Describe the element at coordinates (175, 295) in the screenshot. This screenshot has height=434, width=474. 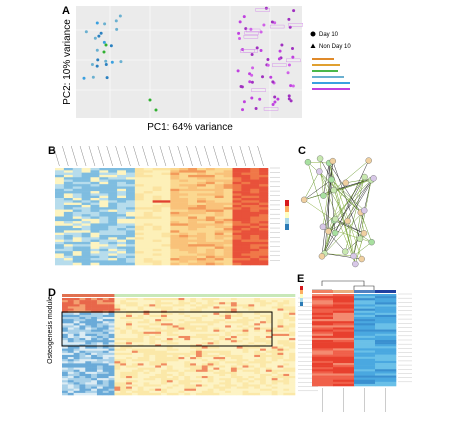
I see `annotation-bar` at that location.